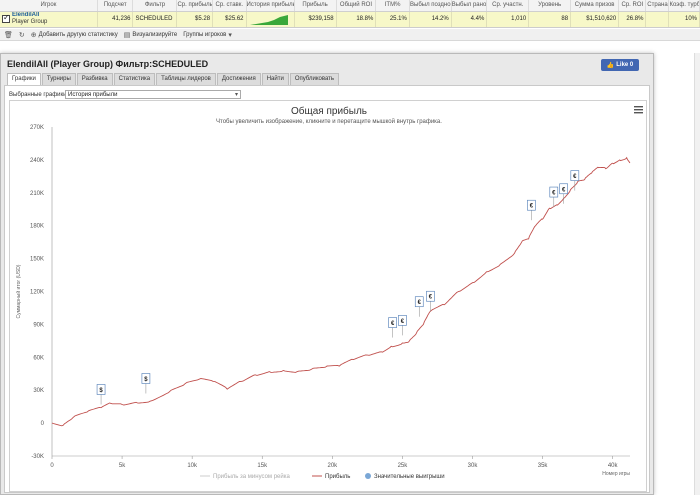  Describe the element at coordinates (115, 6) in the screenshot. I see `column-header: Подсчет` at that location.